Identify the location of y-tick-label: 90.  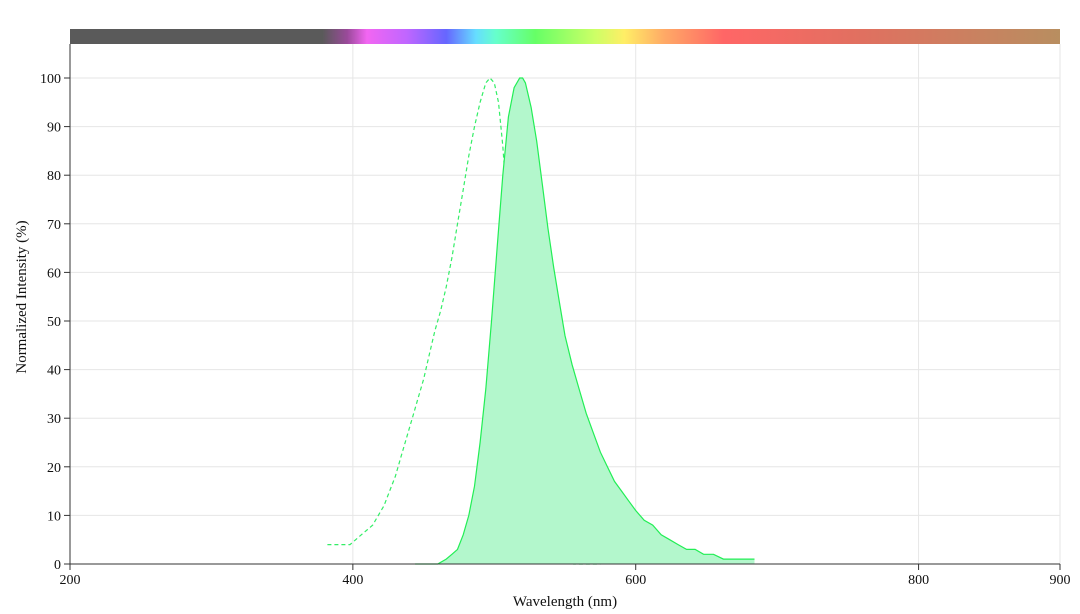
(54, 128).